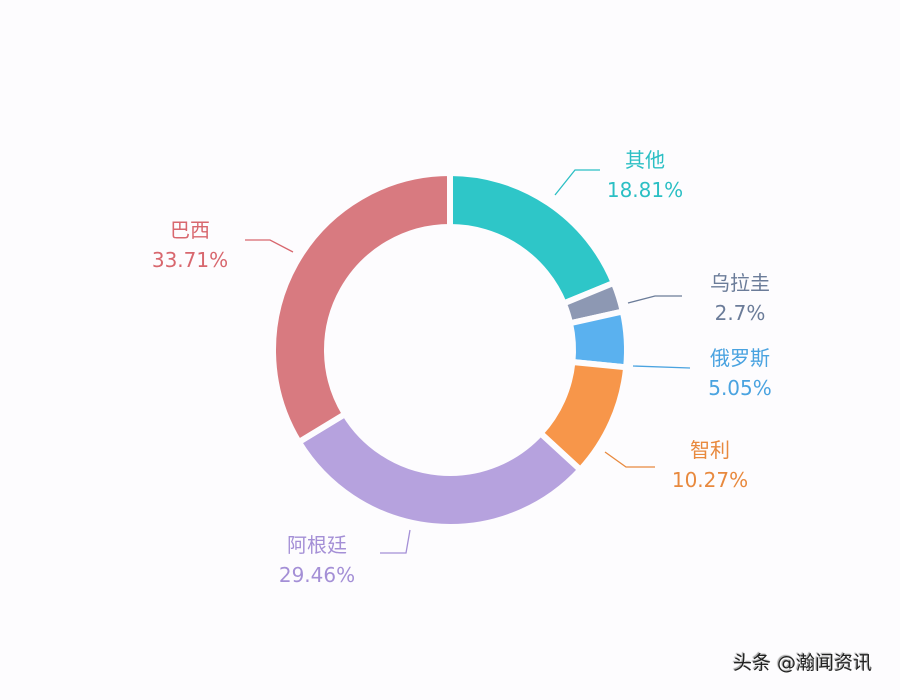  Describe the element at coordinates (740, 283) in the screenshot. I see `slice-label-name: 乌拉圭` at that location.